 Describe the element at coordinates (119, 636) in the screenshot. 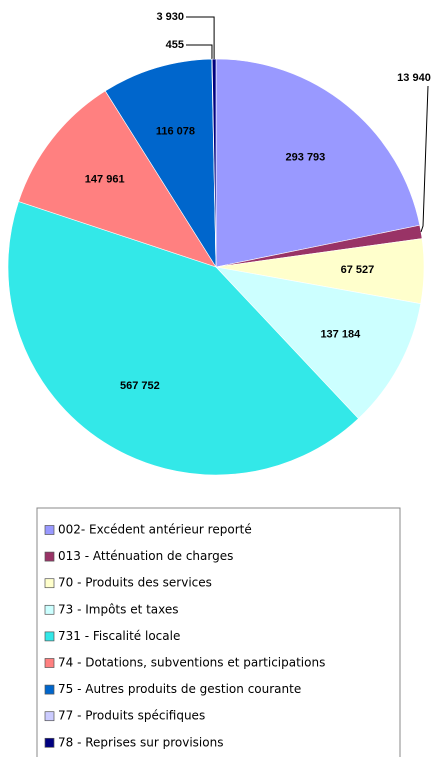

I see `legend-label: 731 - Fiscalité locale` at that location.